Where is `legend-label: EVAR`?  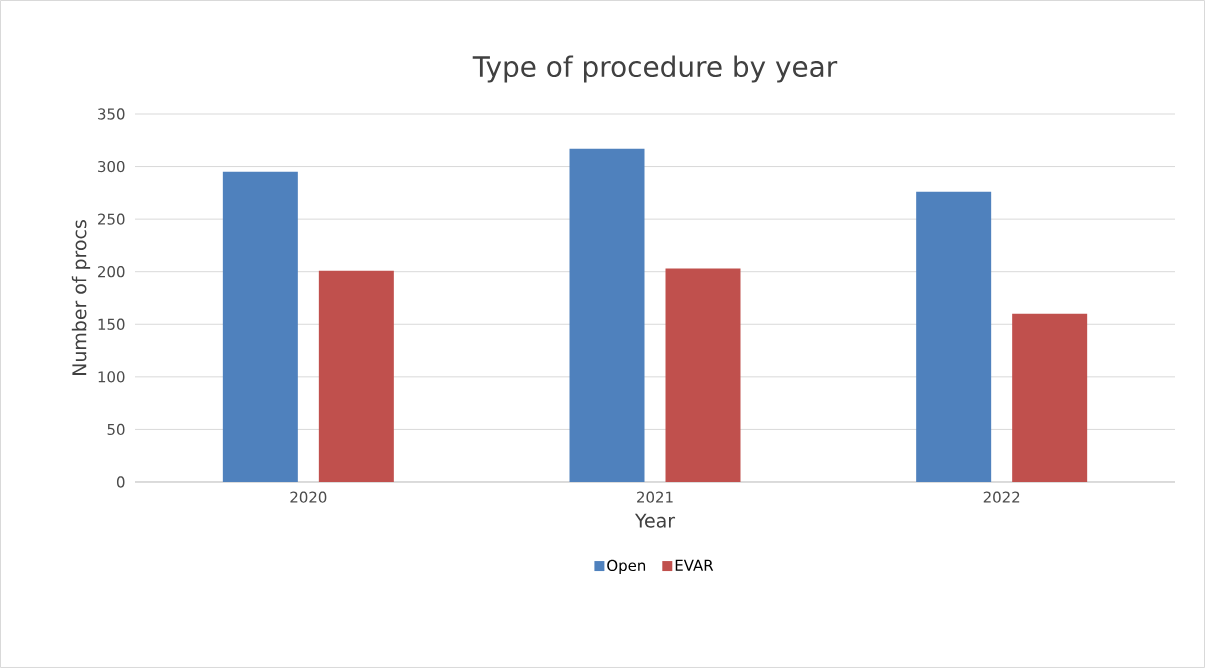 legend-label: EVAR is located at coordinates (694, 565).